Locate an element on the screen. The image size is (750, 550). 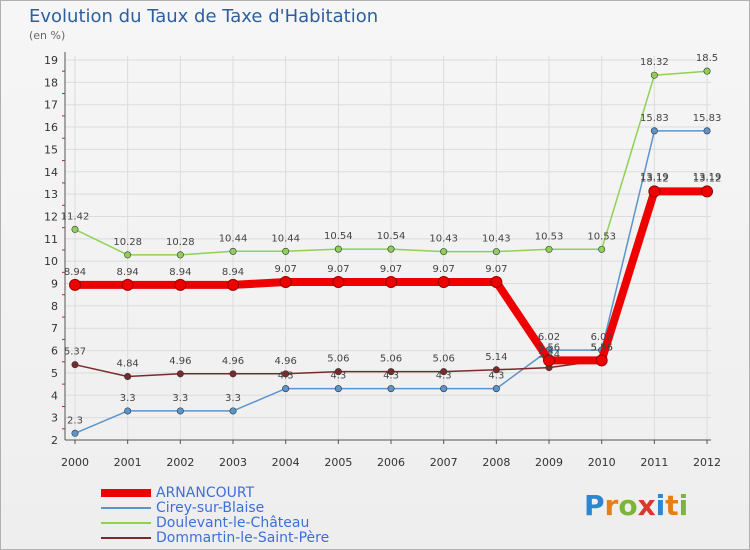
y-tick-label: 11 is located at coordinates (51, 239).